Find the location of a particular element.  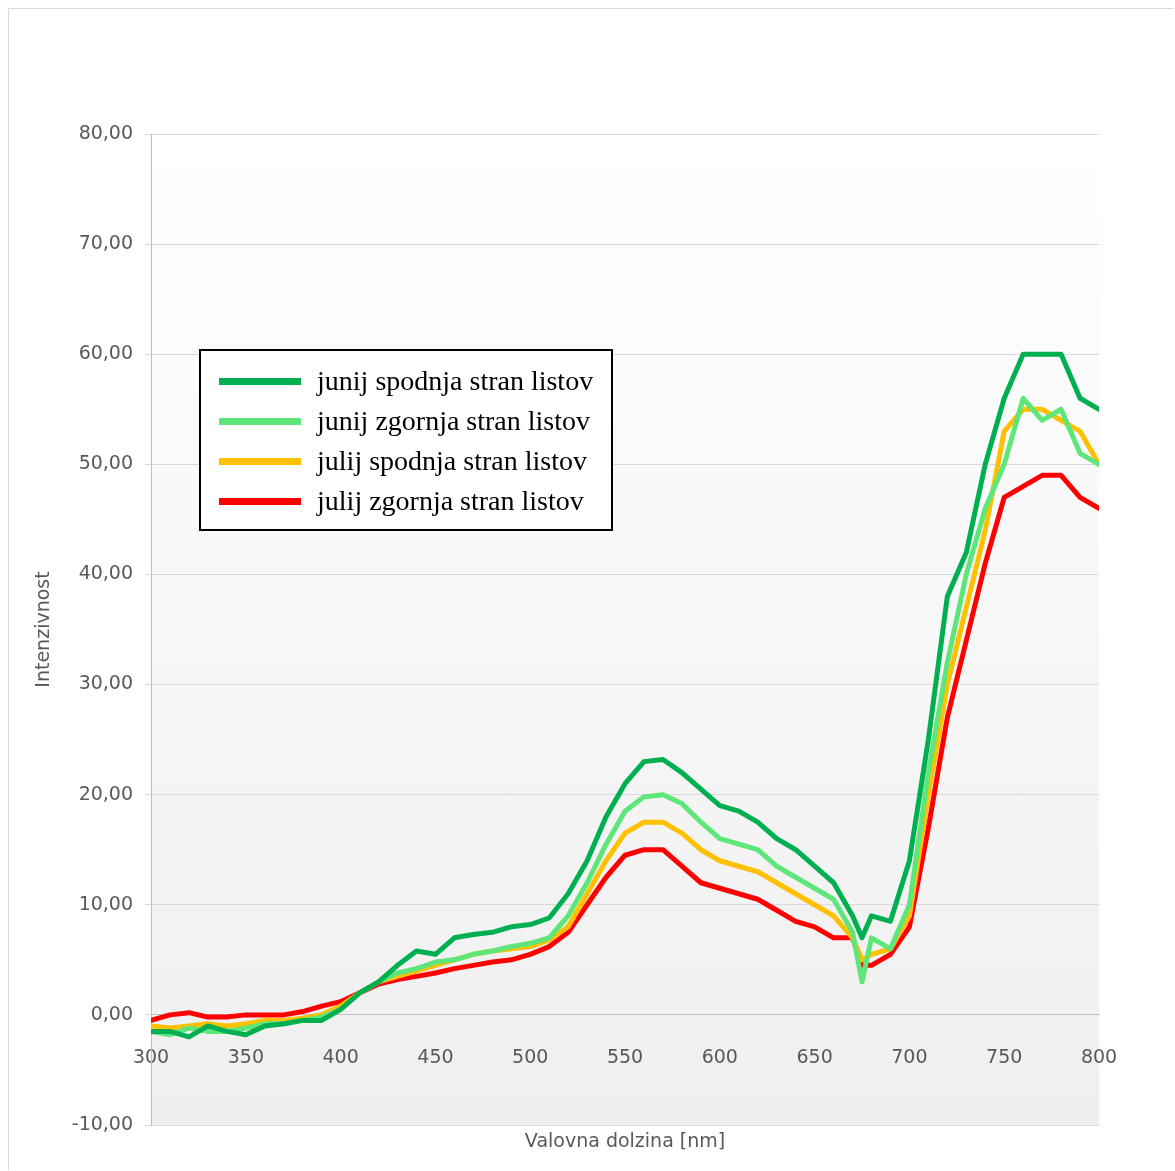

x-tick-label: 400 is located at coordinates (340, 1056).